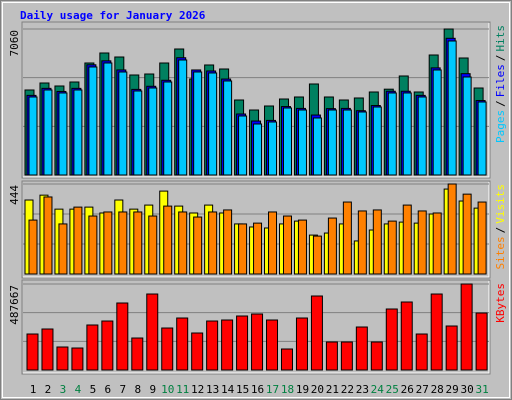  I want to click on legend-entry: Hits, so click(500, 38).